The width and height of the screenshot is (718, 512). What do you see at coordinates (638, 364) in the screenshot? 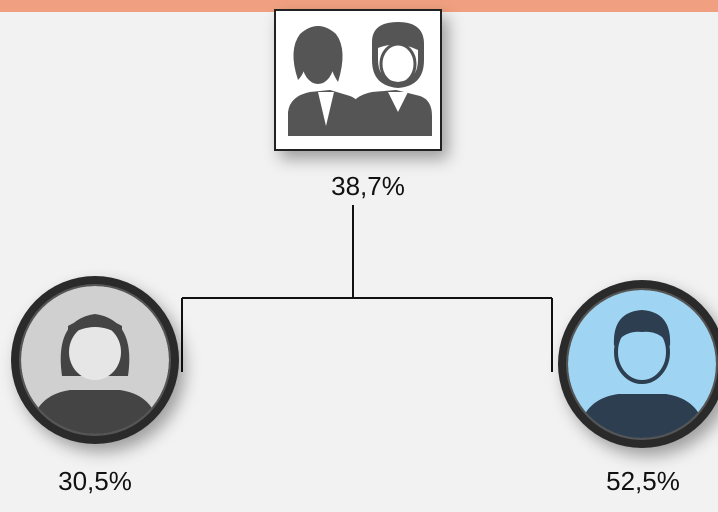
I see `man-icon` at bounding box center [638, 364].